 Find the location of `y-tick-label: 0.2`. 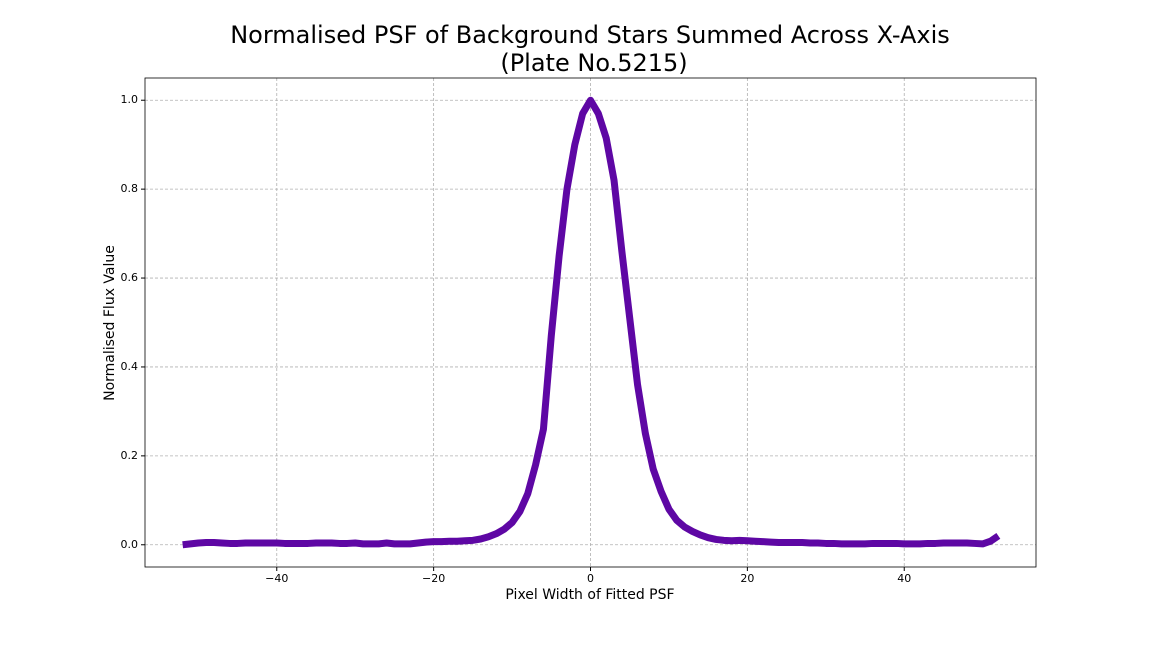

y-tick-label: 0.2 is located at coordinates (130, 455).